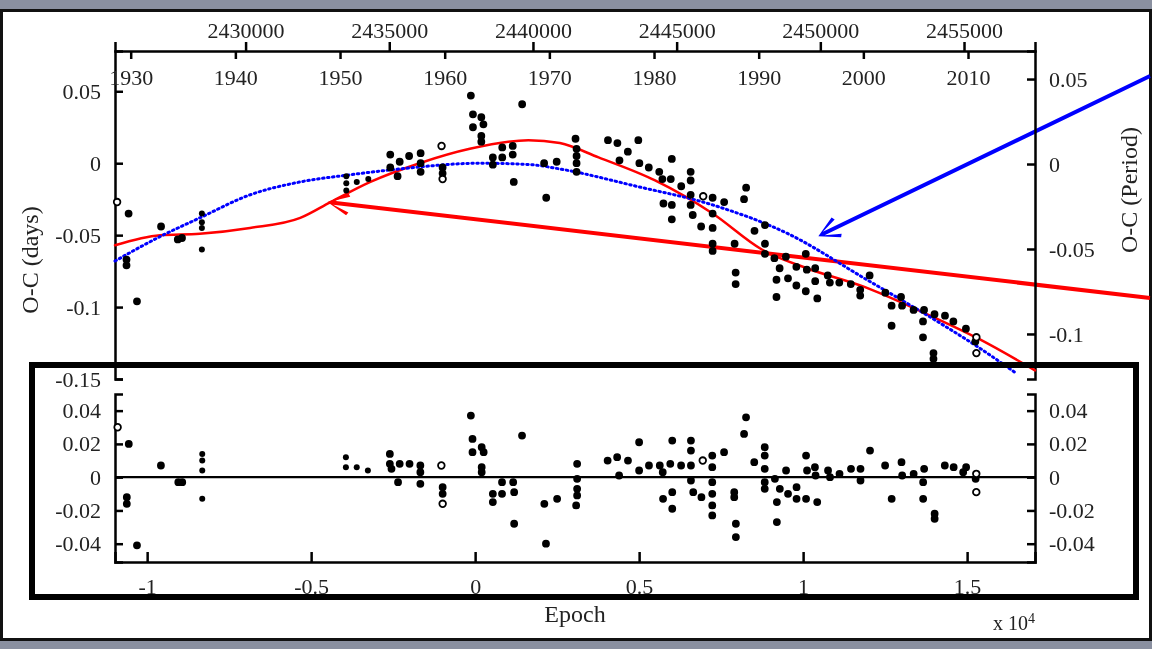 The image size is (1152, 649). Describe the element at coordinates (821, 30) in the screenshot. I see `x2-tick-label: 2450000` at that location.